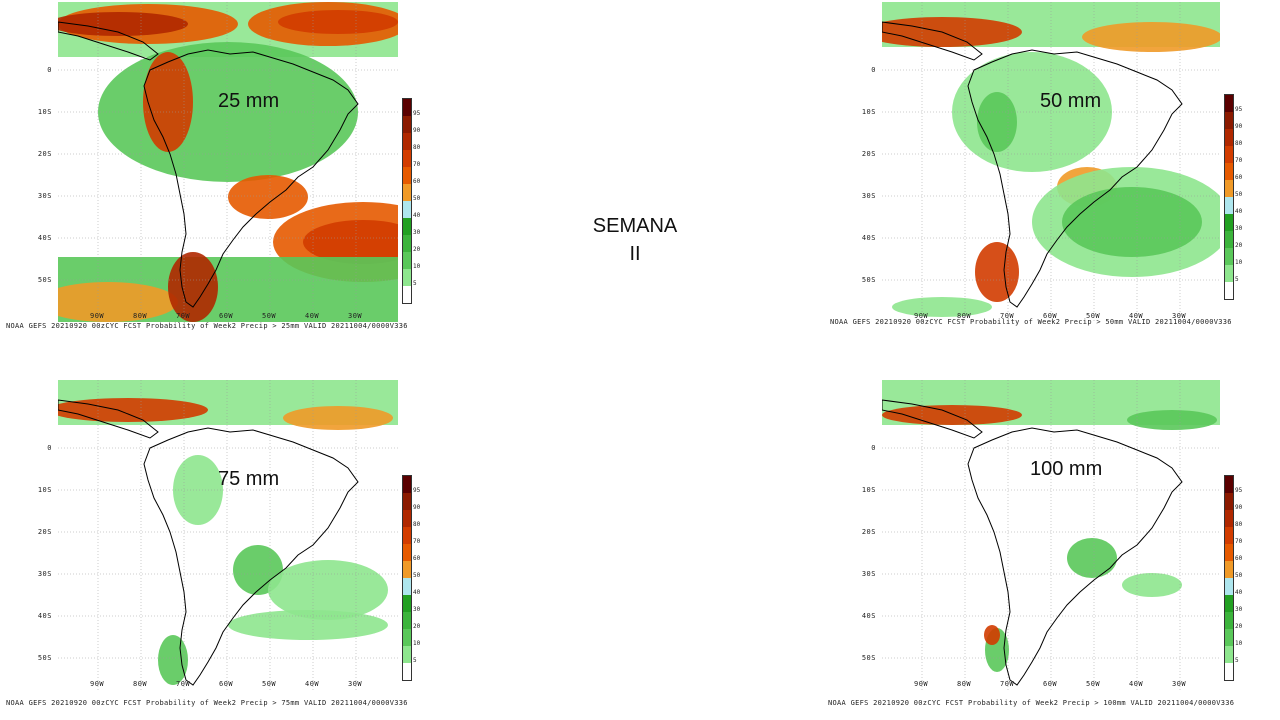  I want to click on map-canvas, so click(228, 535).